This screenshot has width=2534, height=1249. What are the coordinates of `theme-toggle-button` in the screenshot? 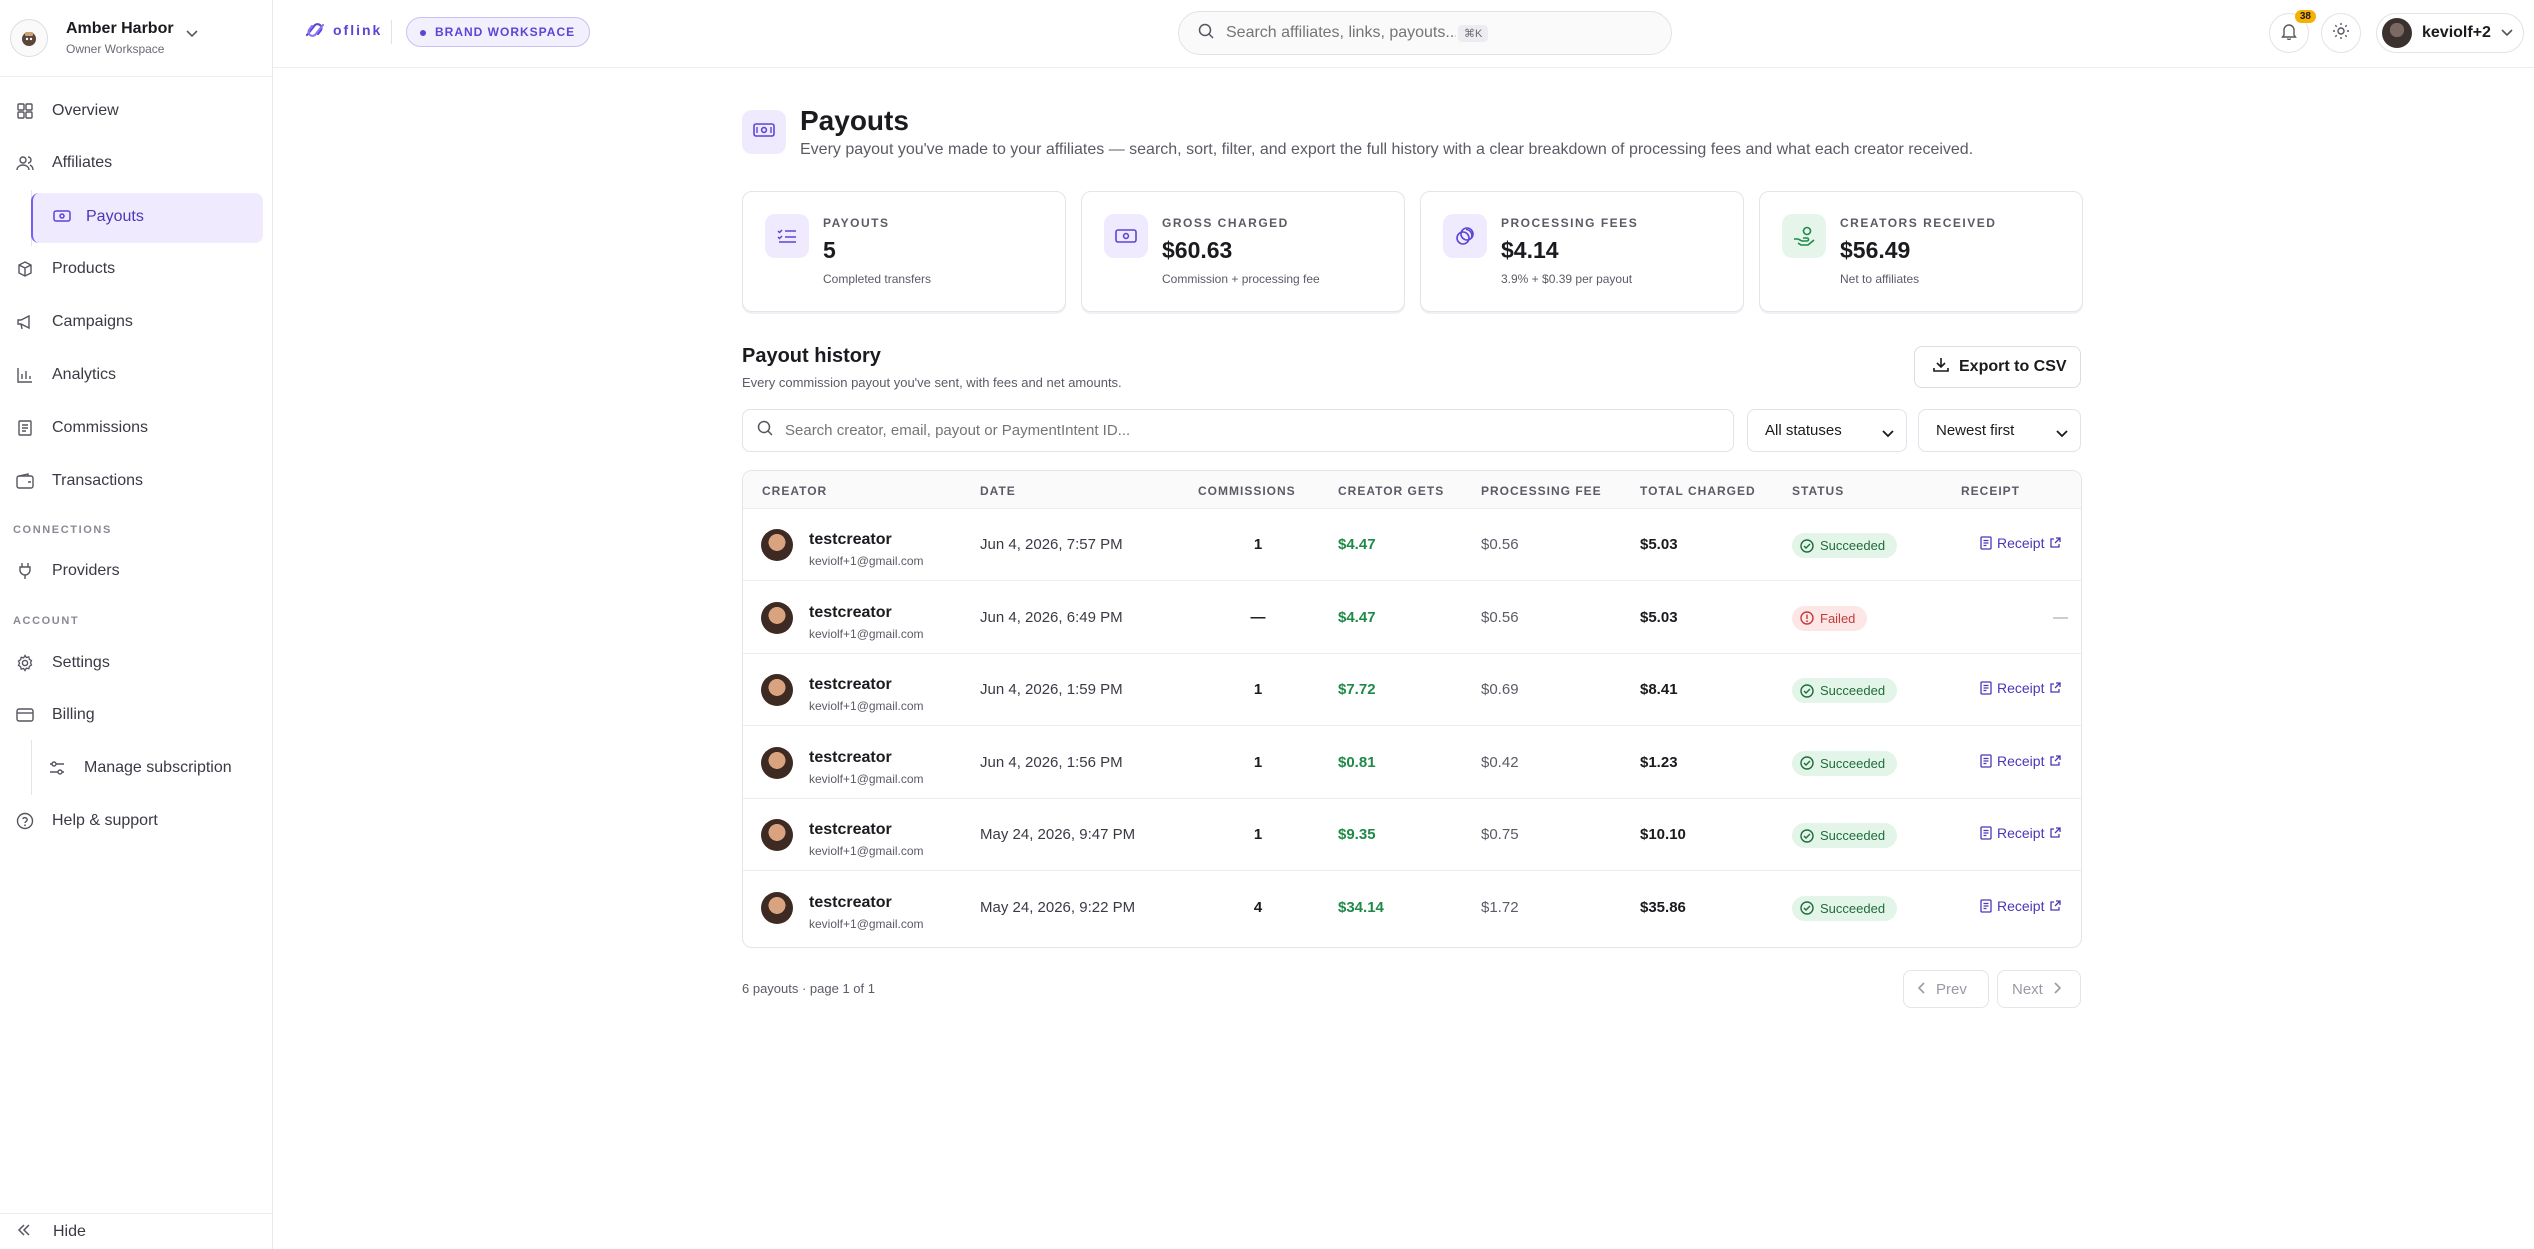 It's located at (2341, 33).